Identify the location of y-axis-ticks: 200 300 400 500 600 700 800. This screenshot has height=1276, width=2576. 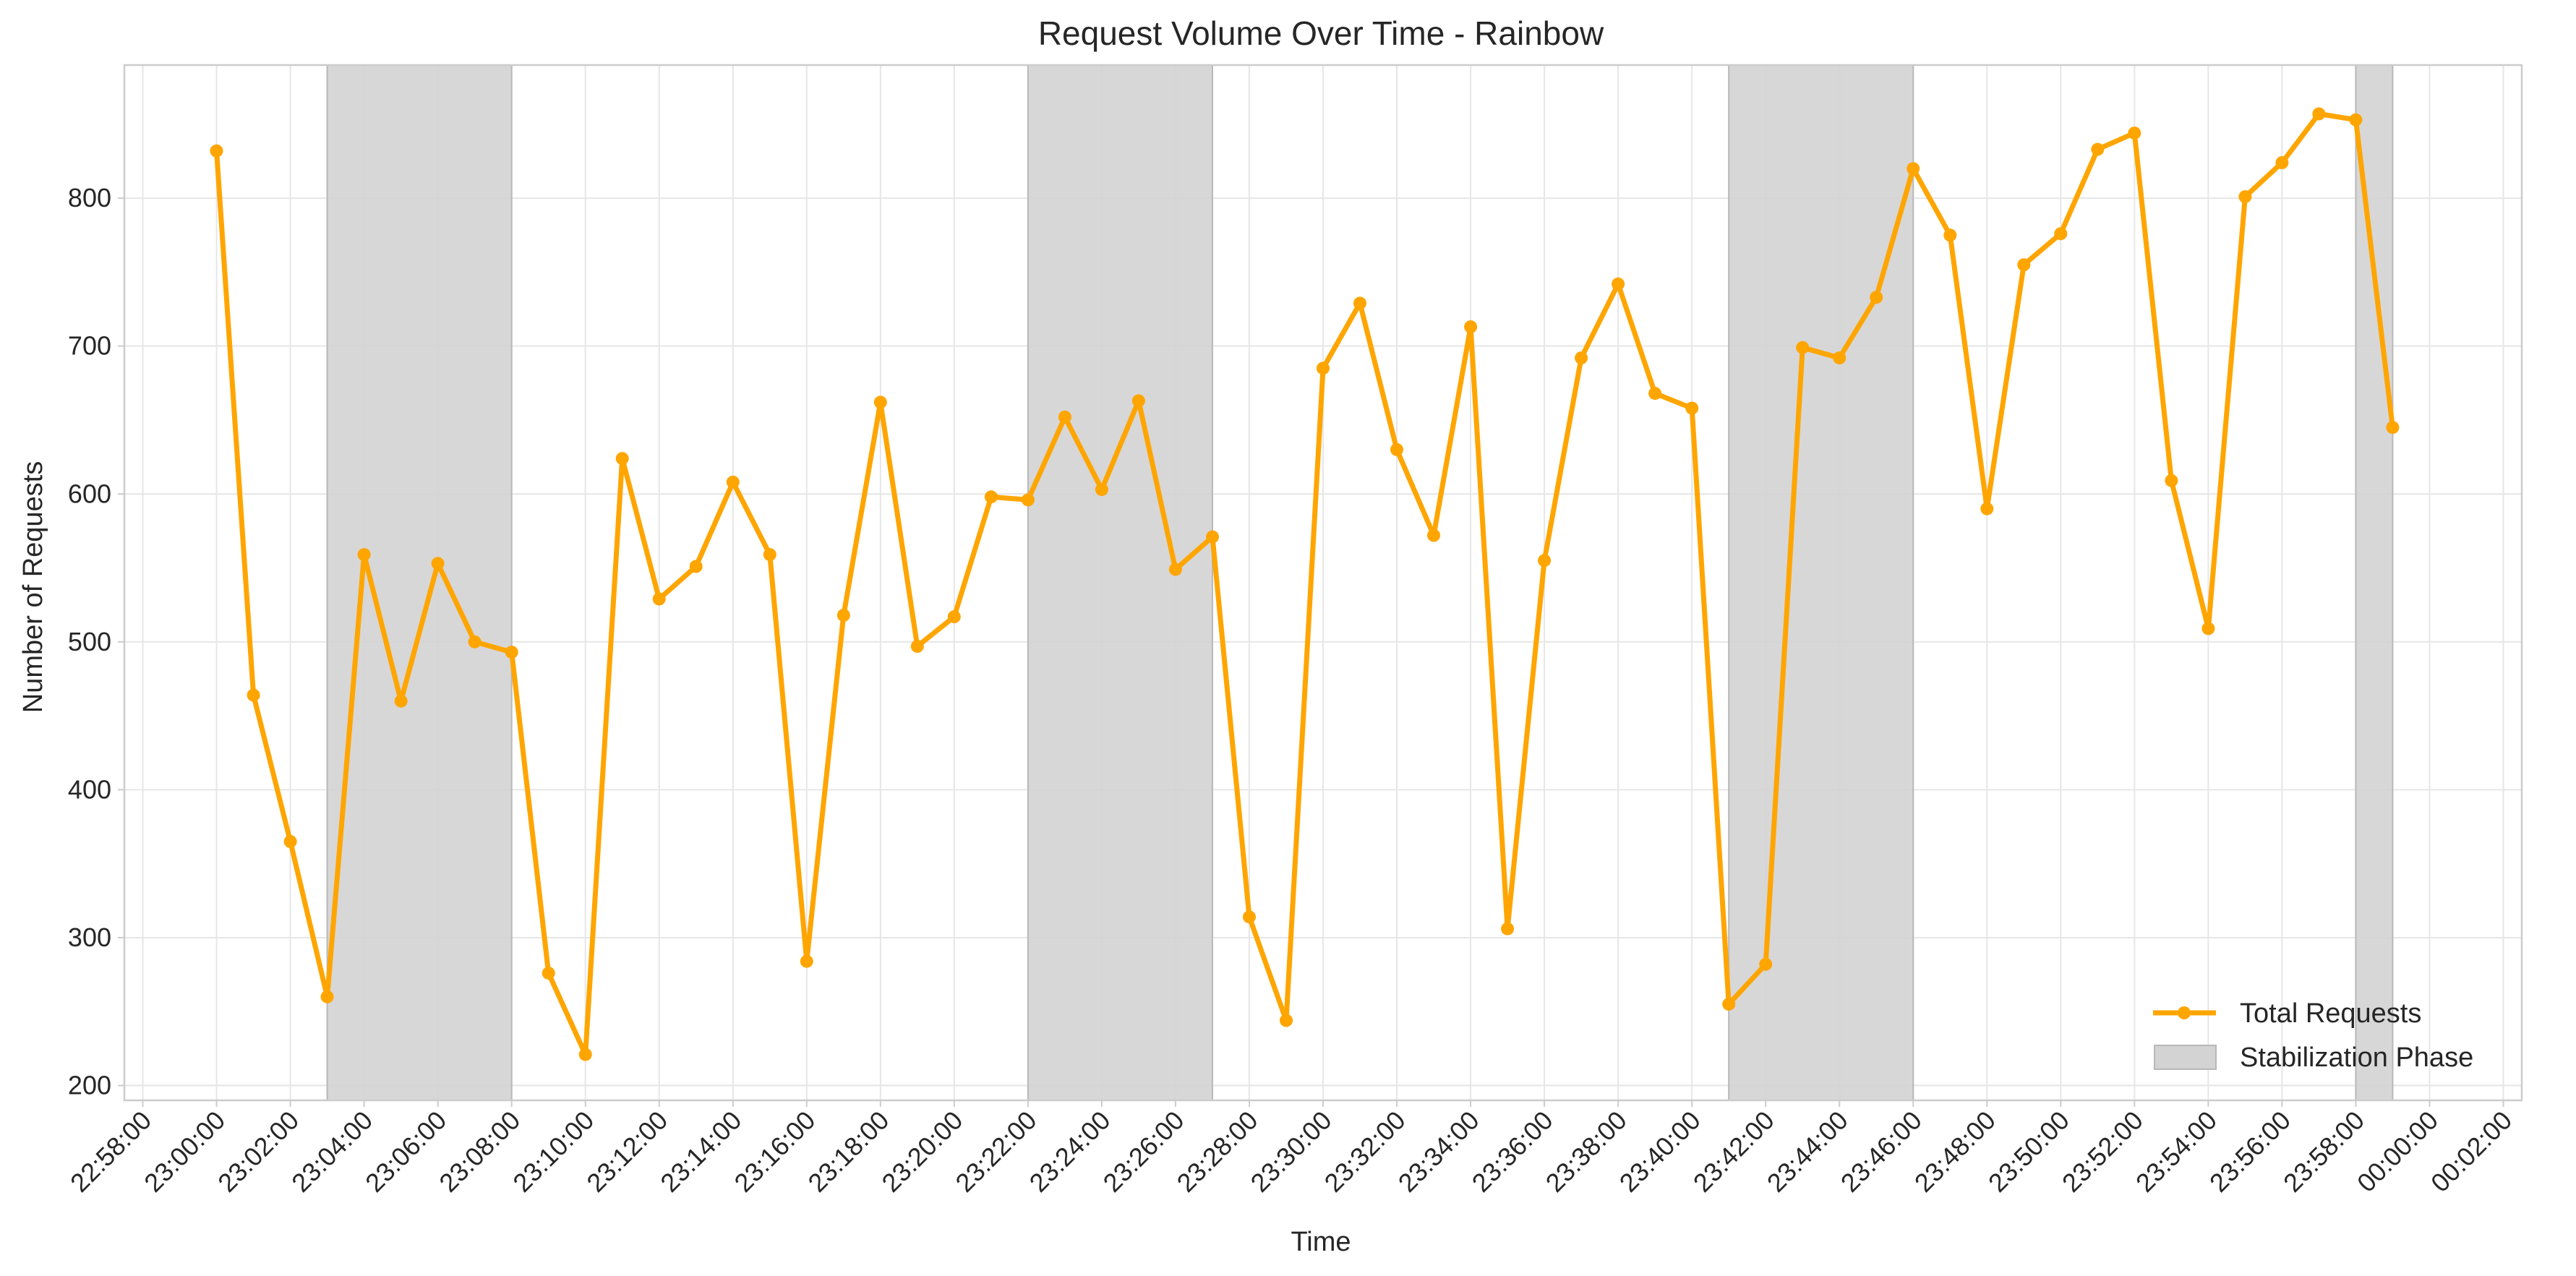
(96, 641).